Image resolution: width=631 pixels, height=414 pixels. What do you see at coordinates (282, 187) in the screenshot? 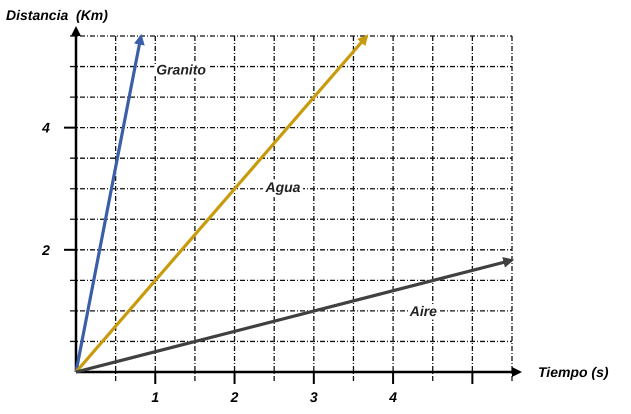
I see `series-label: Agua` at bounding box center [282, 187].